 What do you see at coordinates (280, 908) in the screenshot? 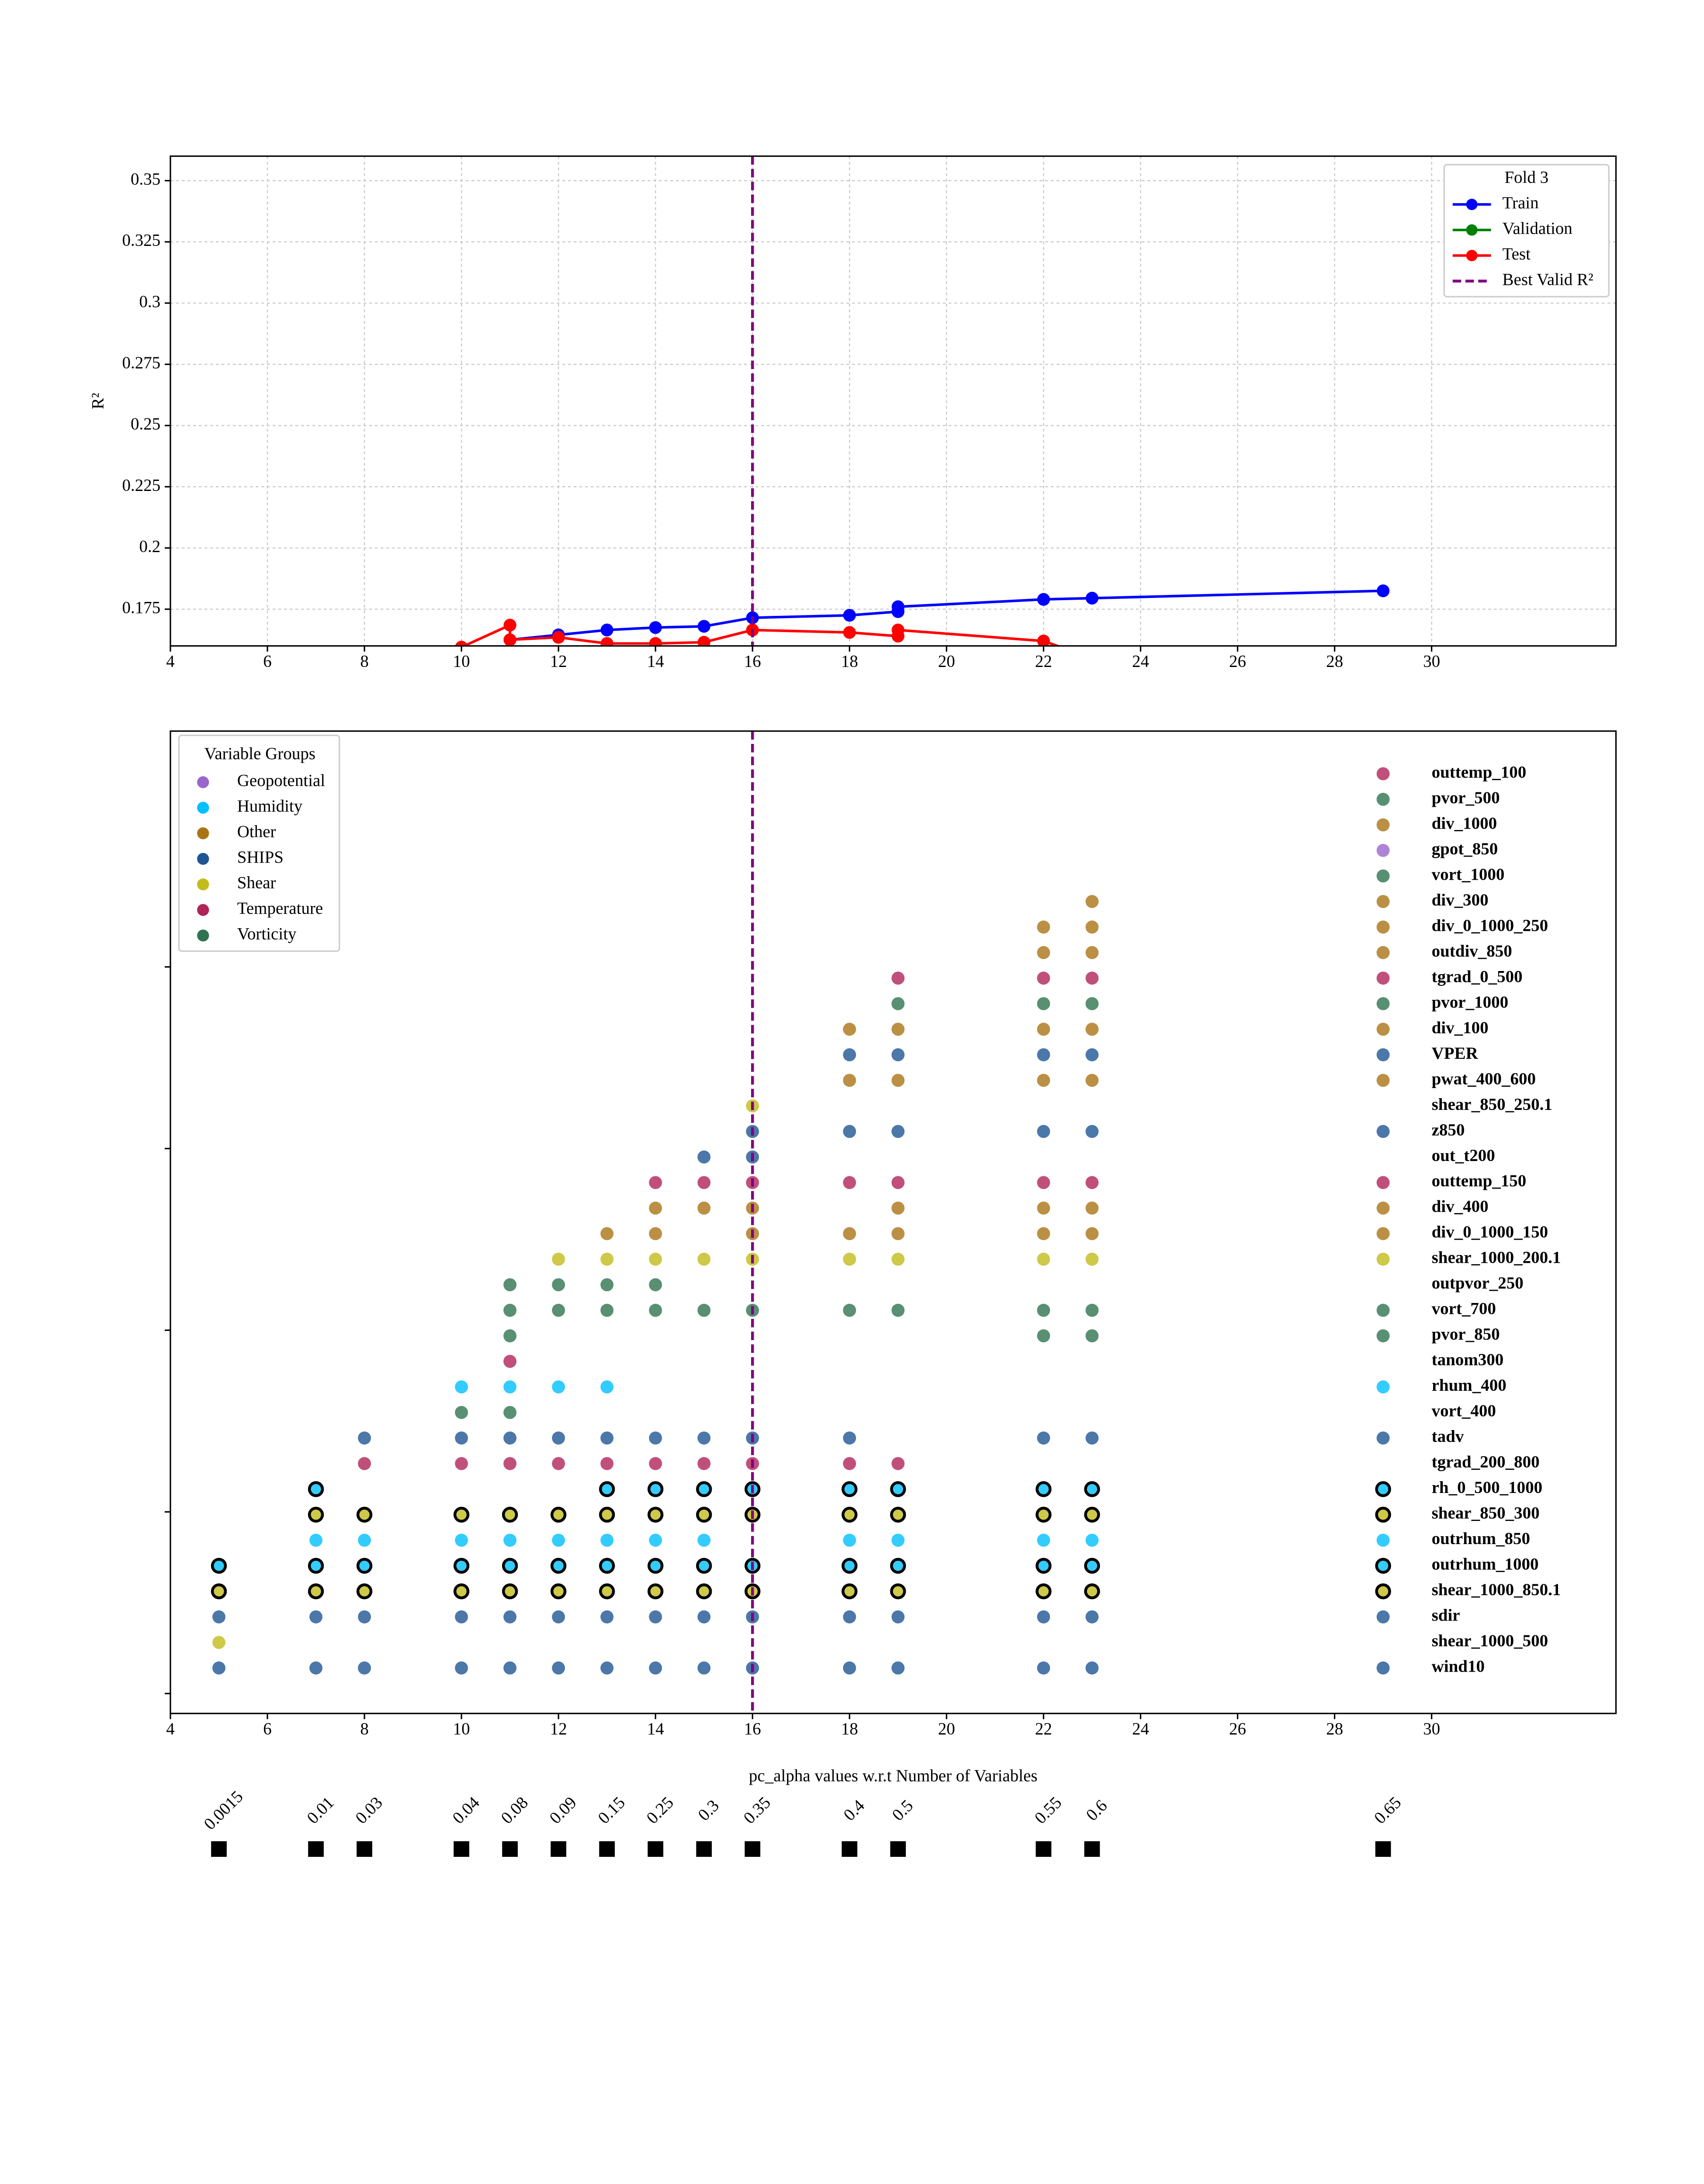
I see `legend-label: Temperature` at bounding box center [280, 908].